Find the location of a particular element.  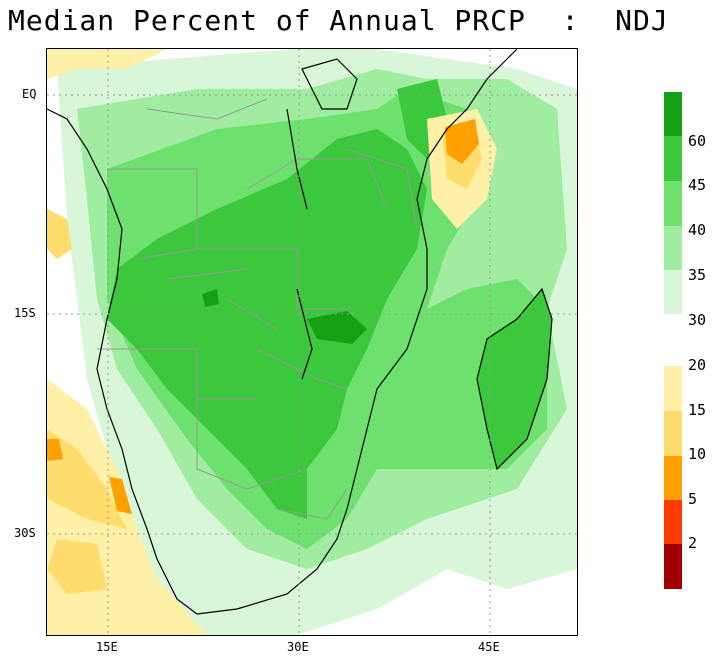

legend-label-30: 30 is located at coordinates (697, 320).